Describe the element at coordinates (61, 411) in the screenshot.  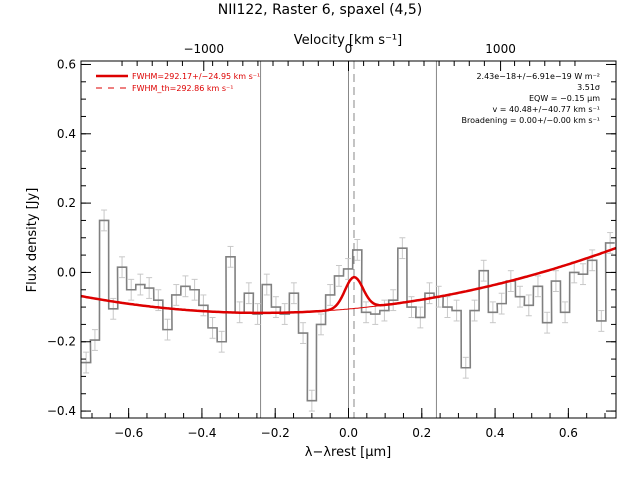
I see `y-tick-label: −0.4` at that location.